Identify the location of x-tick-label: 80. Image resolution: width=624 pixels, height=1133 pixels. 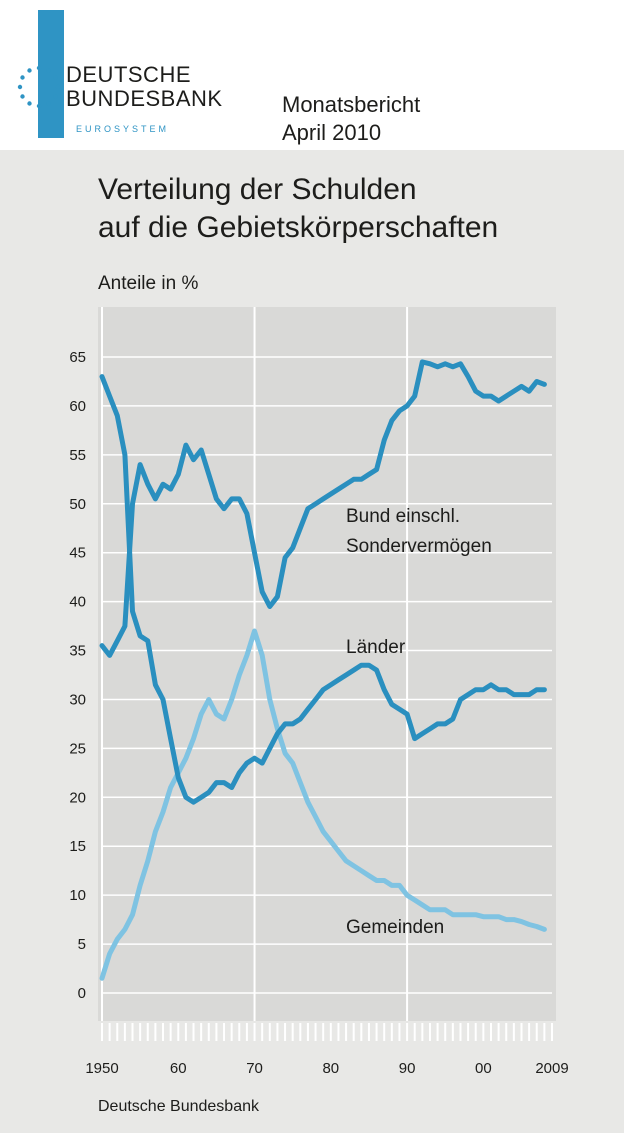
(330, 1068).